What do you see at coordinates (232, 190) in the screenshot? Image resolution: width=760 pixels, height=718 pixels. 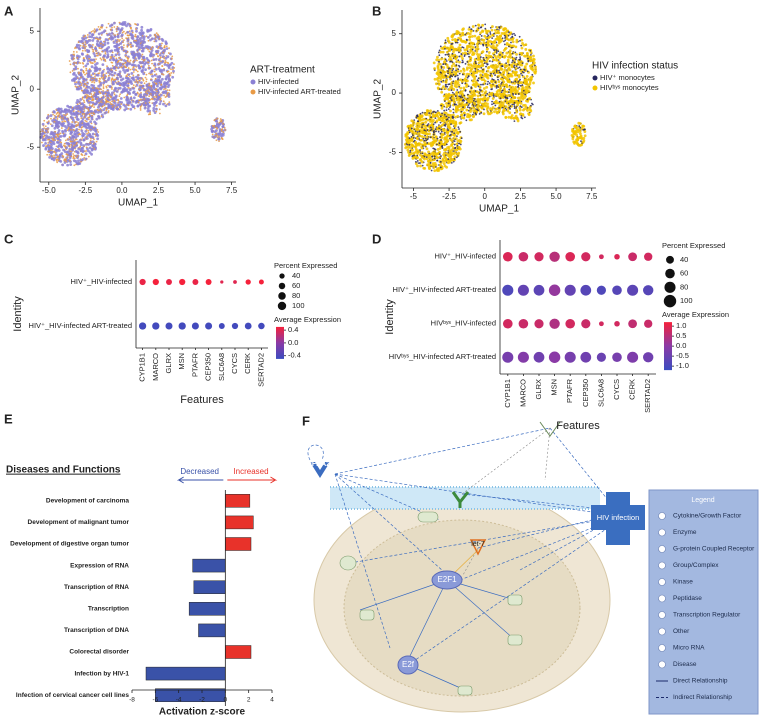 I see `x-tick-label: 7.5` at bounding box center [232, 190].